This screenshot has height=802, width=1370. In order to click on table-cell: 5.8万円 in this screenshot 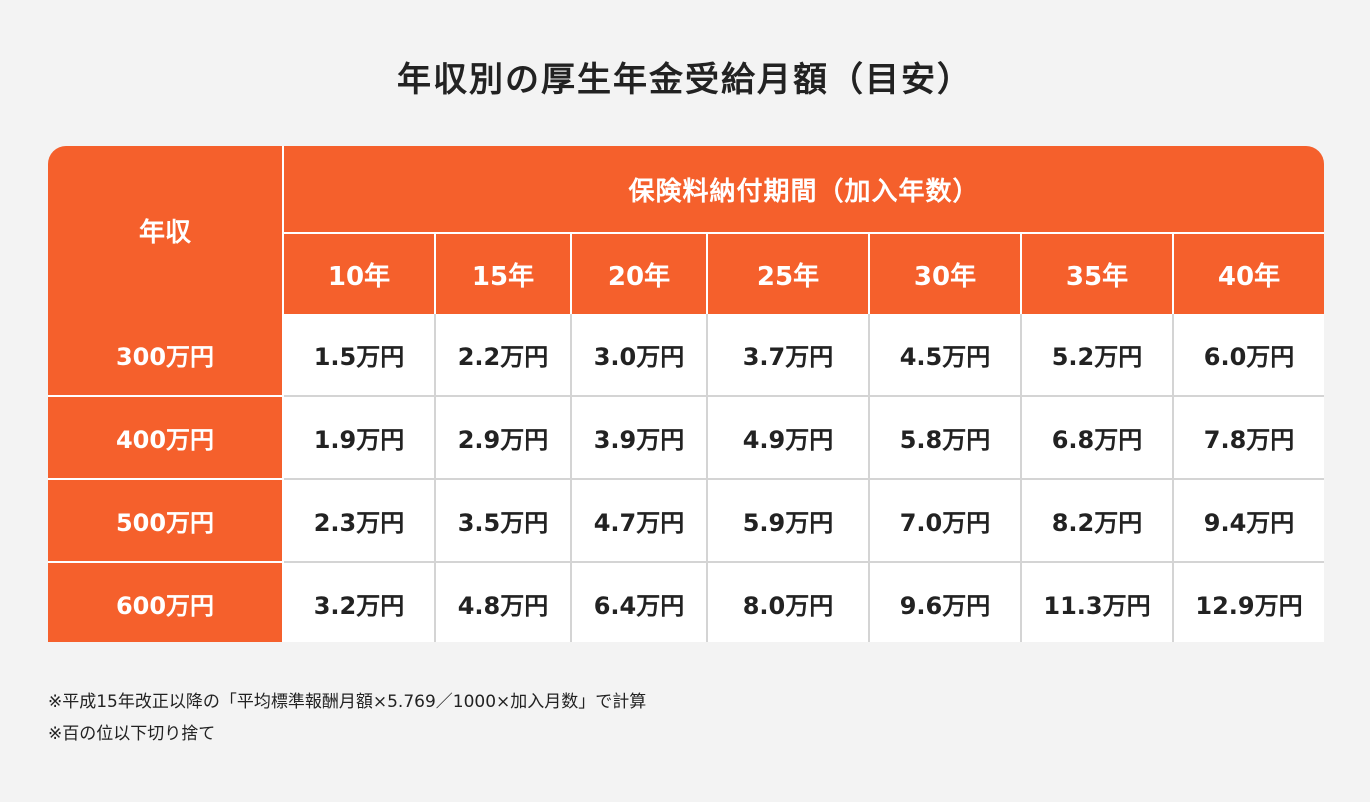, I will do `click(945, 437)`.